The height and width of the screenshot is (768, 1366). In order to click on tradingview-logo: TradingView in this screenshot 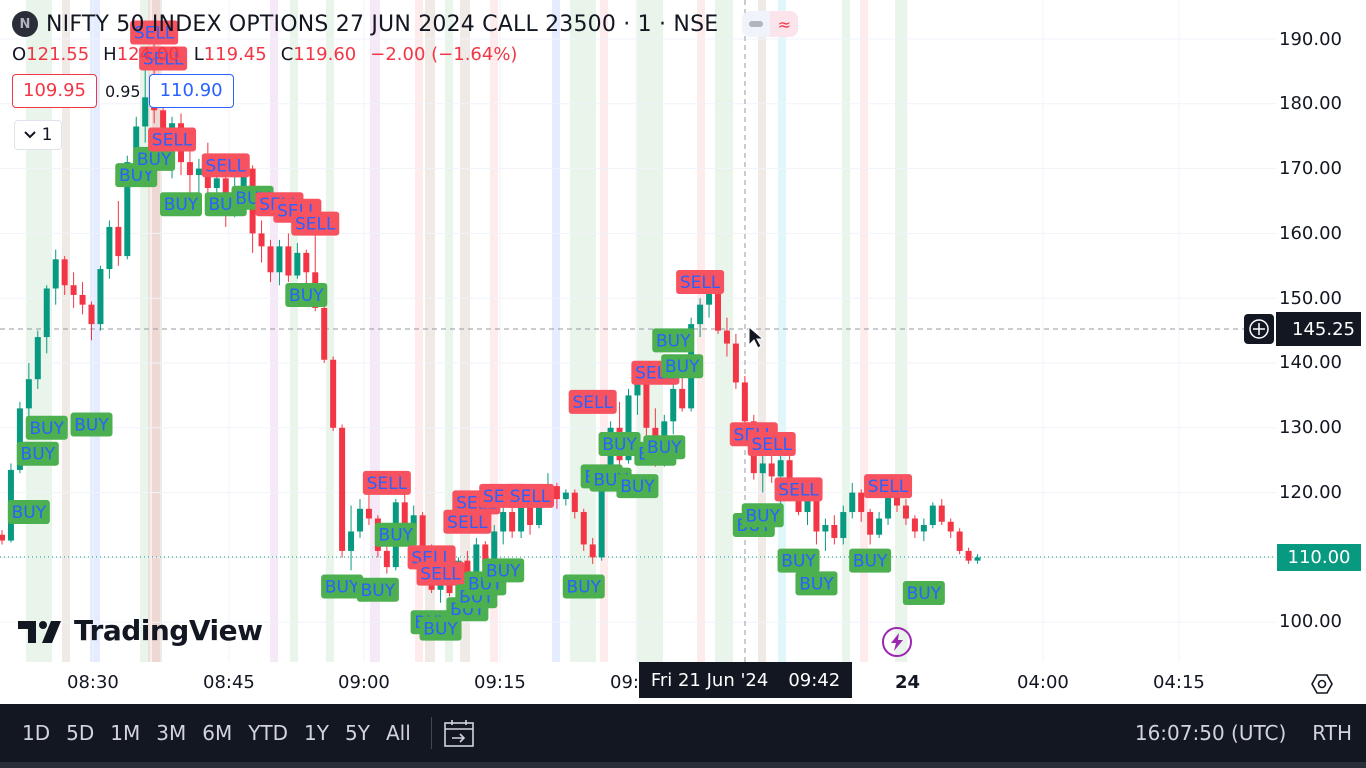, I will do `click(140, 630)`.